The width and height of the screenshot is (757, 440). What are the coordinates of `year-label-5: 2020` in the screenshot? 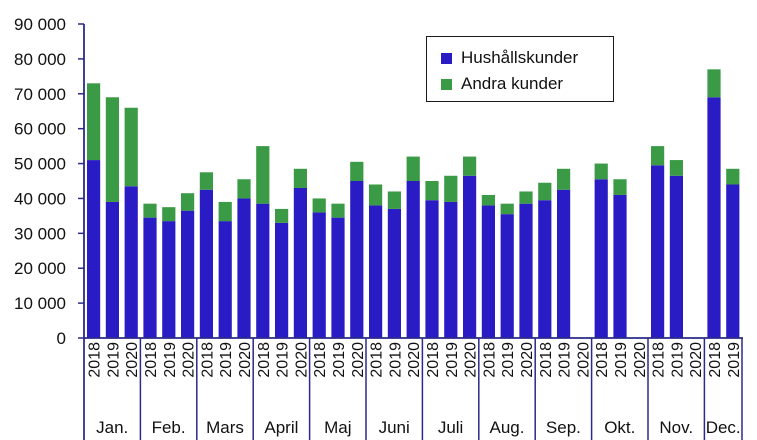 It's located at (189, 360).